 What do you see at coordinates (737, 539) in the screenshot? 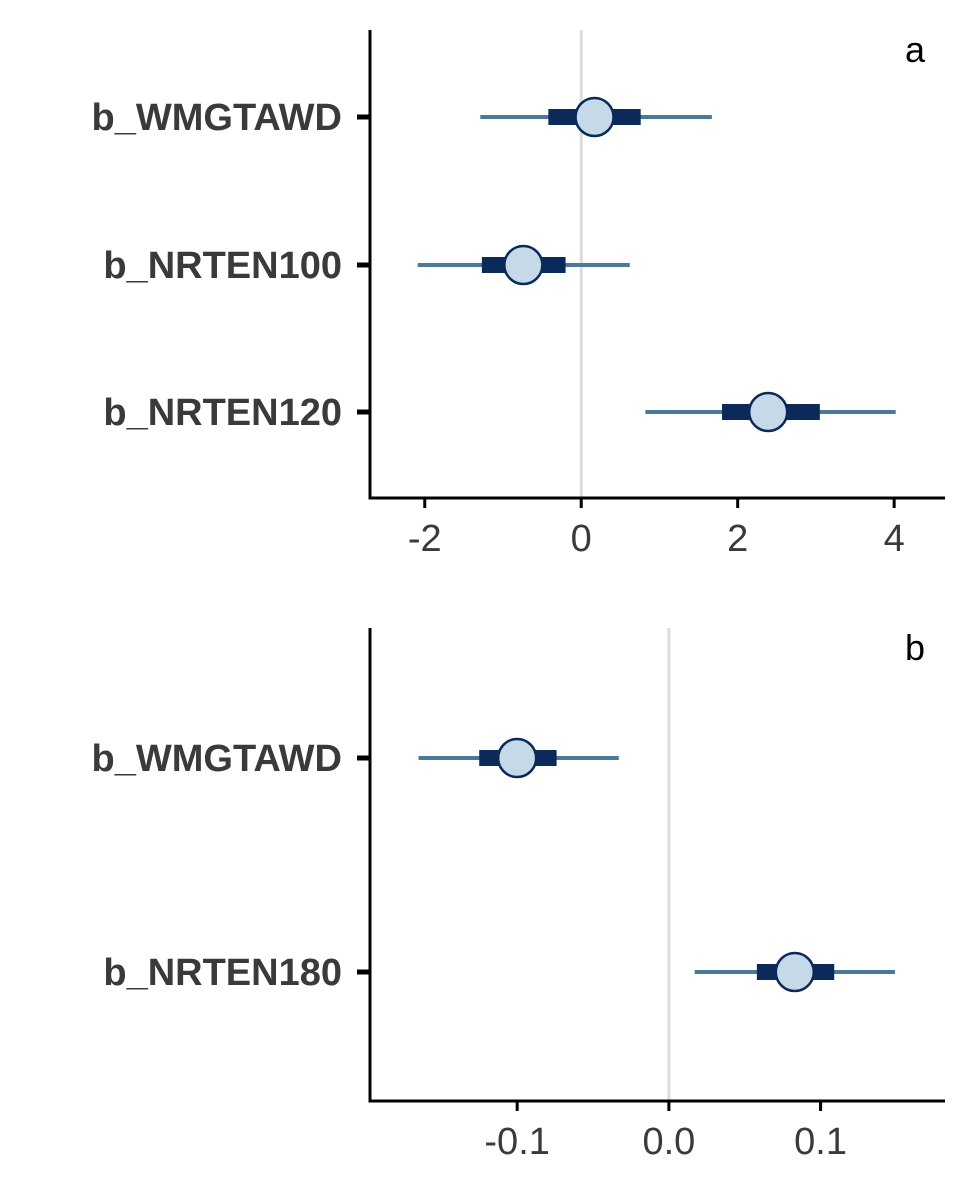
I see `x-tick-label: 2` at bounding box center [737, 539].